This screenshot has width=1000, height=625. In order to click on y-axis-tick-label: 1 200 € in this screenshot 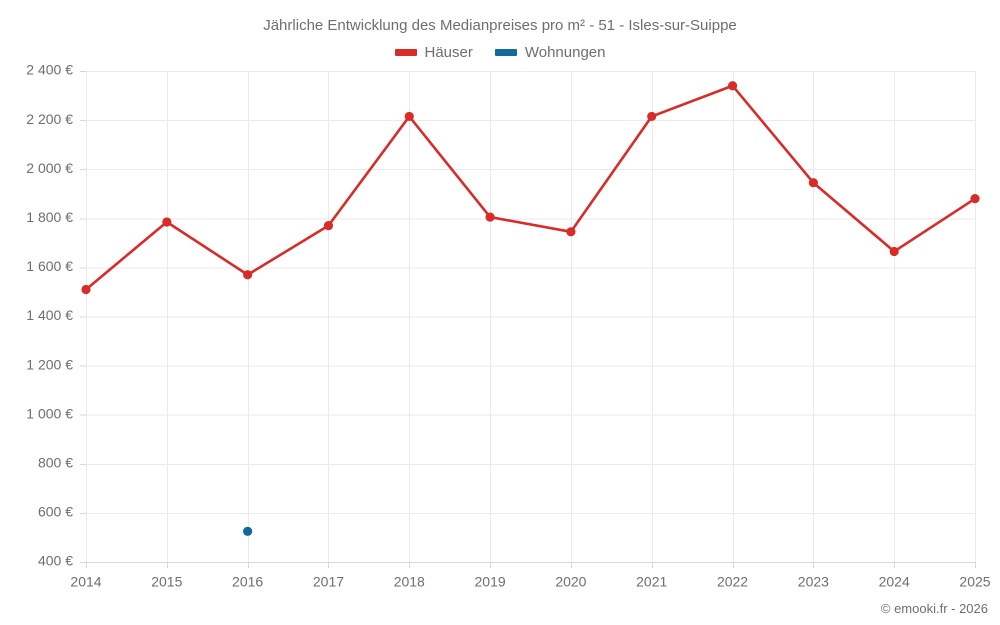, I will do `click(49, 364)`.